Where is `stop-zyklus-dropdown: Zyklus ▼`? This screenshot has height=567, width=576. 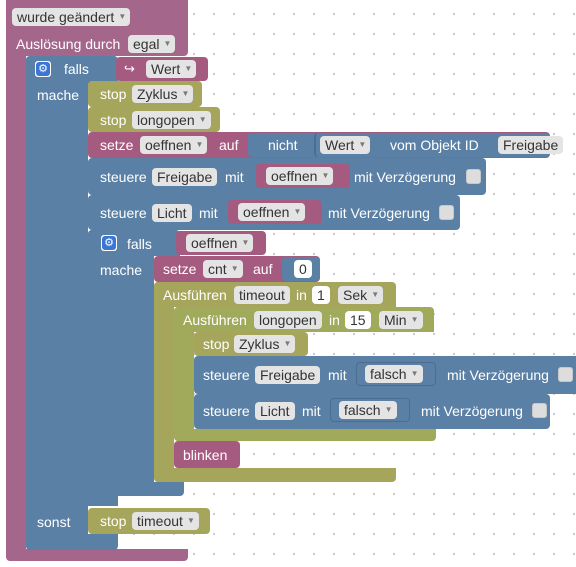 stop-zyklus-dropdown: Zyklus ▼ is located at coordinates (163, 94).